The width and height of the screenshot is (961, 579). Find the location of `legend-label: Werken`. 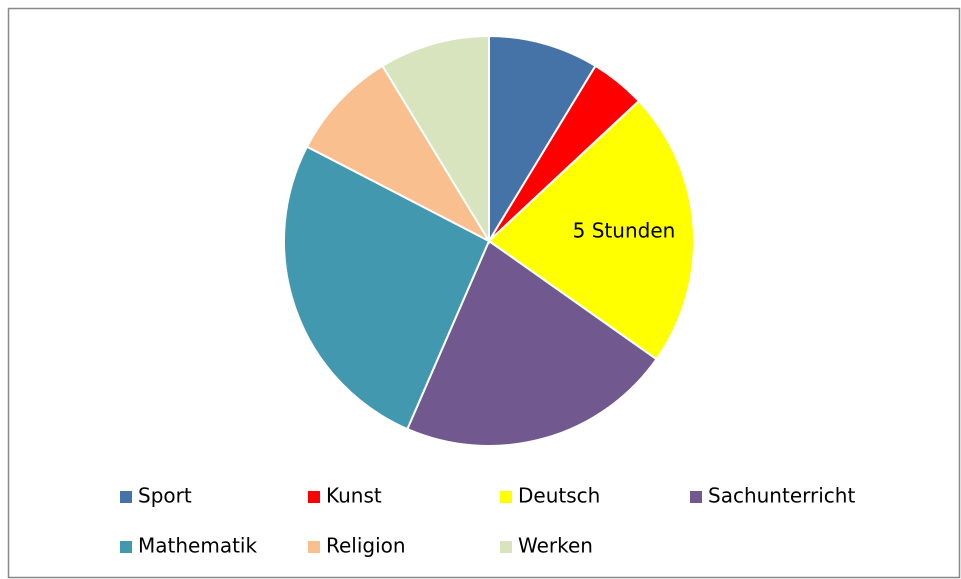

legend-label: Werken is located at coordinates (555, 546).